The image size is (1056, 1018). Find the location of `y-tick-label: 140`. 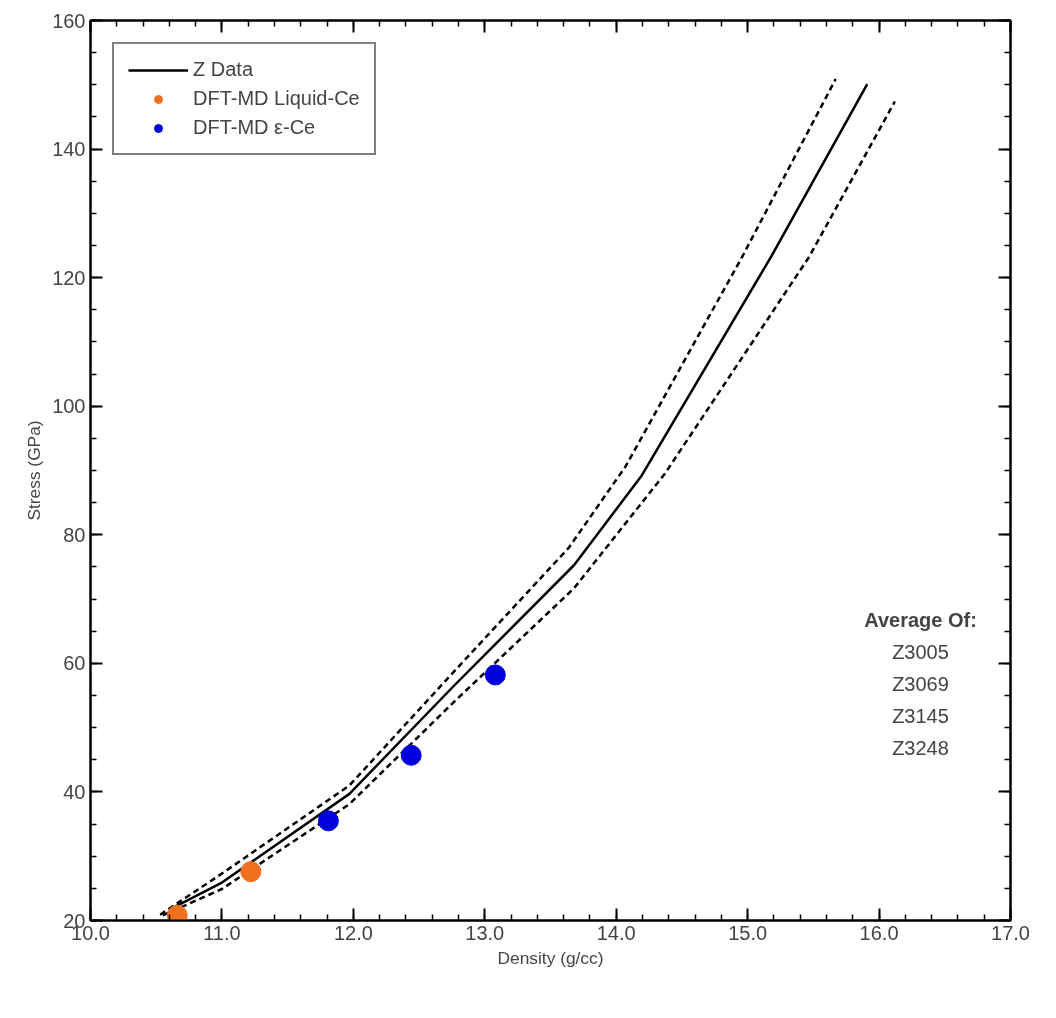

y-tick-label: 140 is located at coordinates (69, 149).